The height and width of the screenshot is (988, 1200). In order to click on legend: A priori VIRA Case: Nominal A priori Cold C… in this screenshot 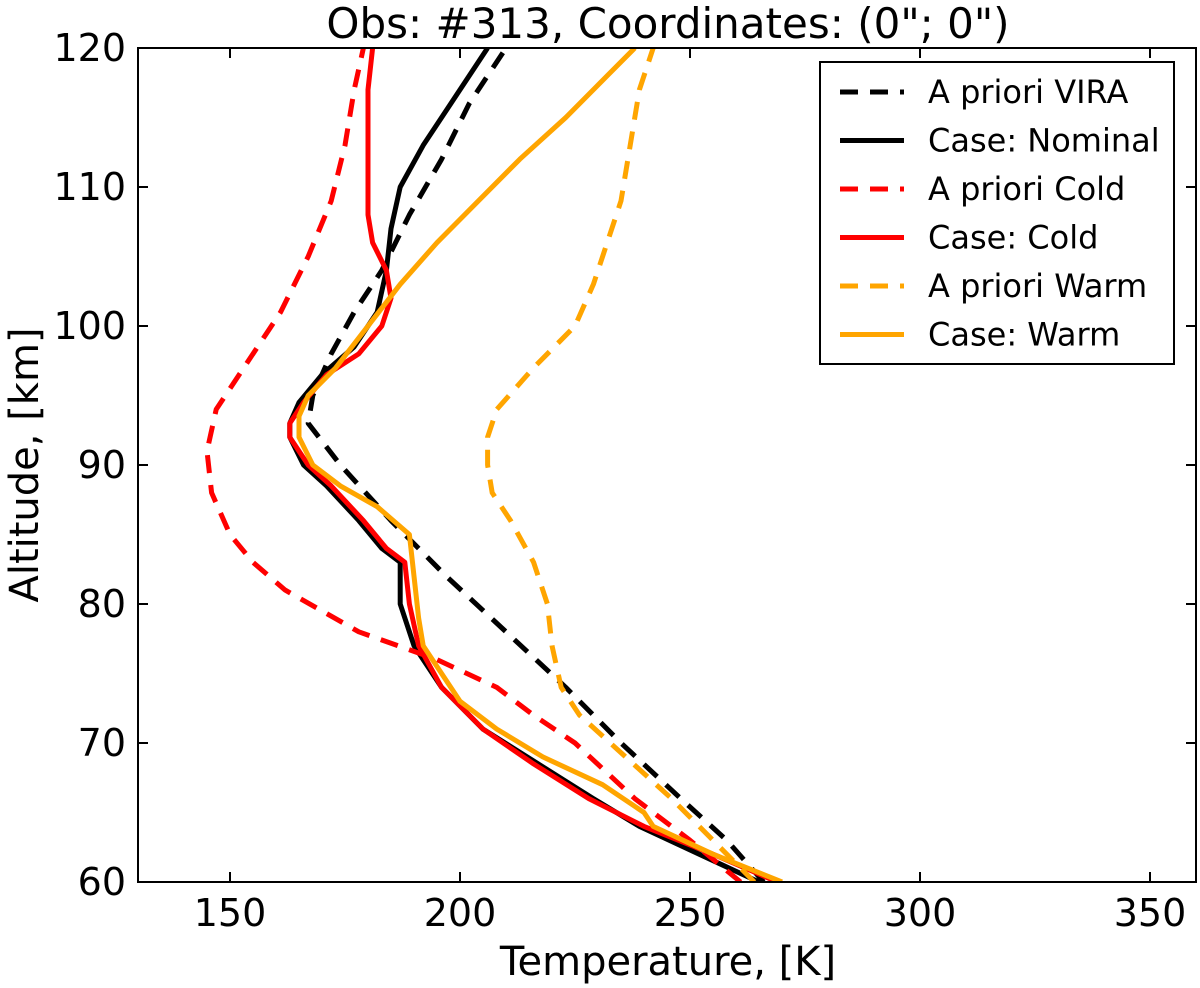, I will do `click(997, 213)`.